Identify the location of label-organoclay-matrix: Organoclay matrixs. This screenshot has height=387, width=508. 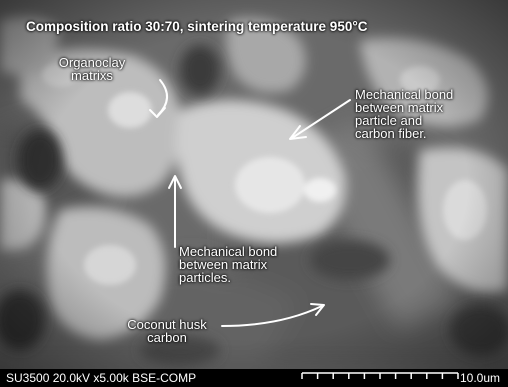
(92, 69).